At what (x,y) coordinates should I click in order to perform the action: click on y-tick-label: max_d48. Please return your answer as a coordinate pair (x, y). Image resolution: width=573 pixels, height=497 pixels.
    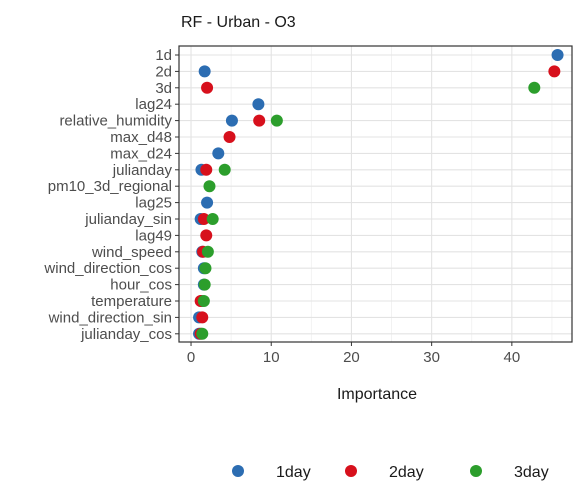
    Looking at the image, I should click on (141, 137).